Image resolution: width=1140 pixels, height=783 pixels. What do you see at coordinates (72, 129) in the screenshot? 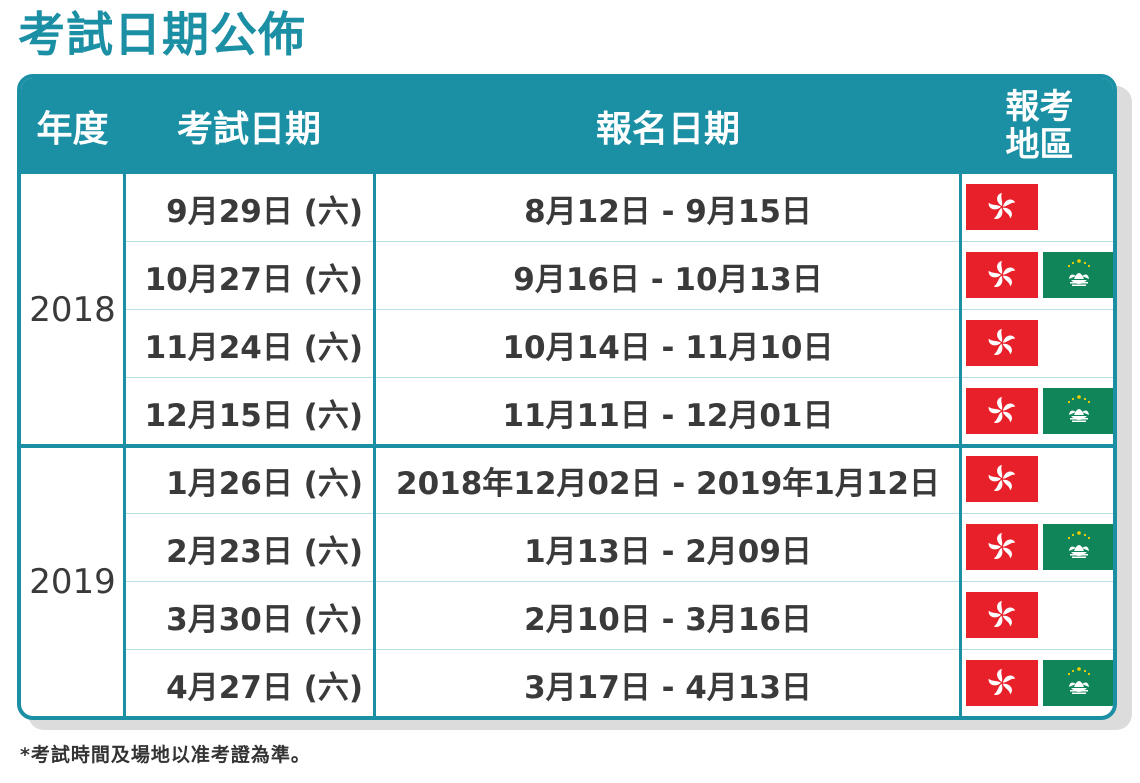
I see `header-year: 年度` at bounding box center [72, 129].